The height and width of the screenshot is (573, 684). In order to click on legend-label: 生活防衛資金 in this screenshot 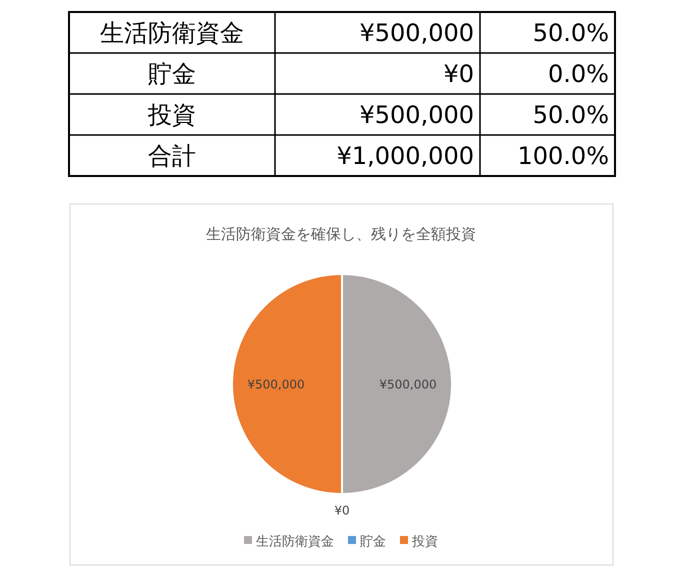, I will do `click(295, 542)`.